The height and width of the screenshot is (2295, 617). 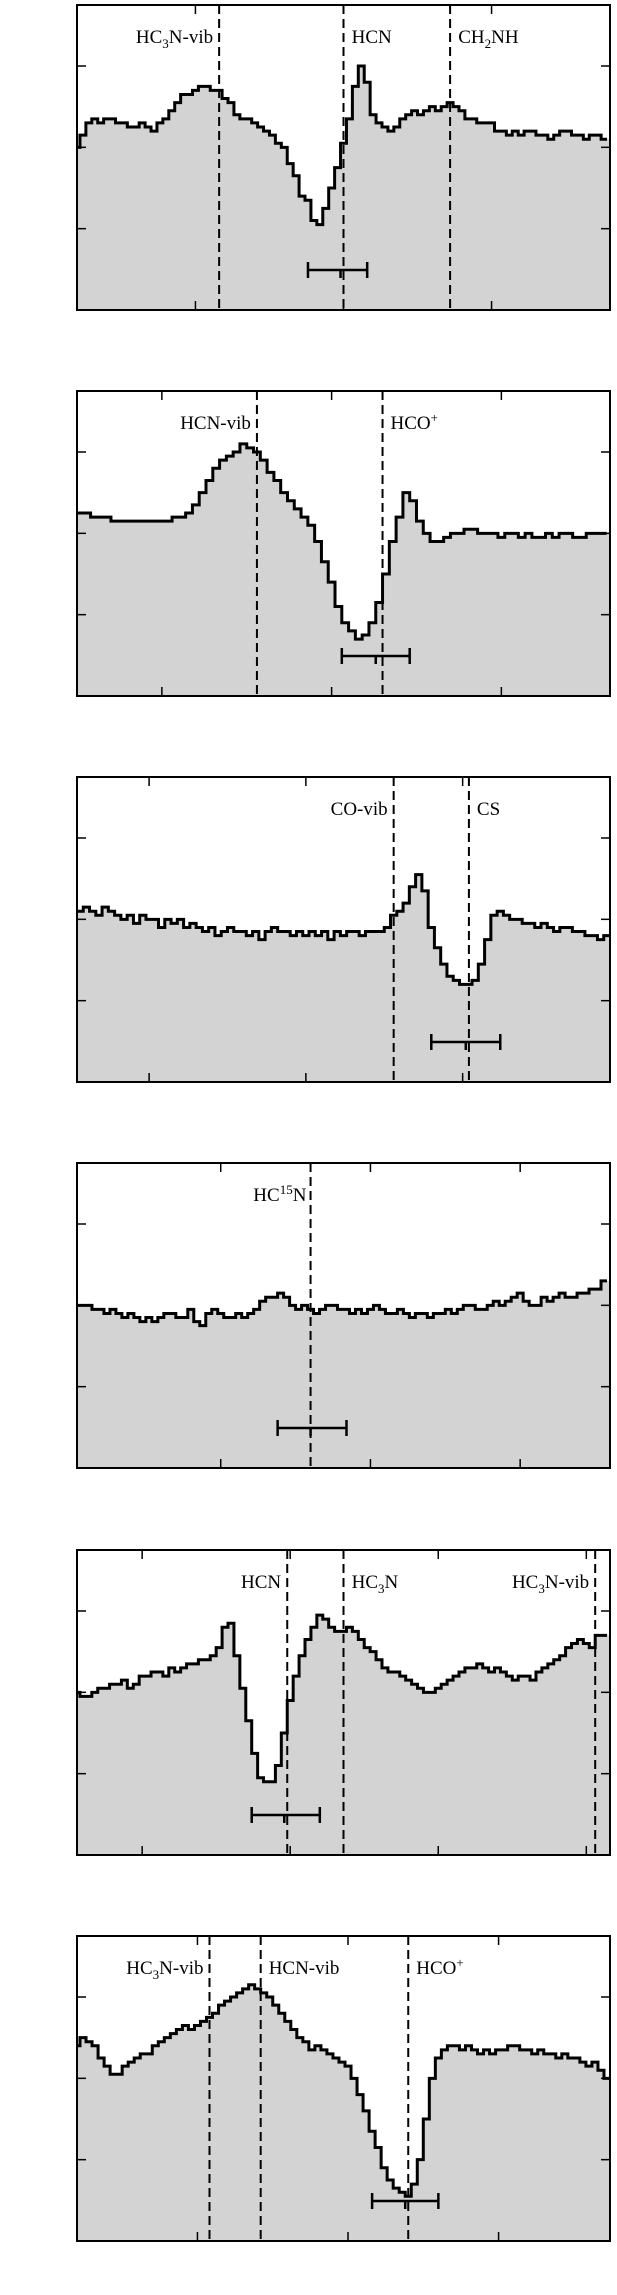 I want to click on line-label: CO-vib, so click(x=359, y=809).